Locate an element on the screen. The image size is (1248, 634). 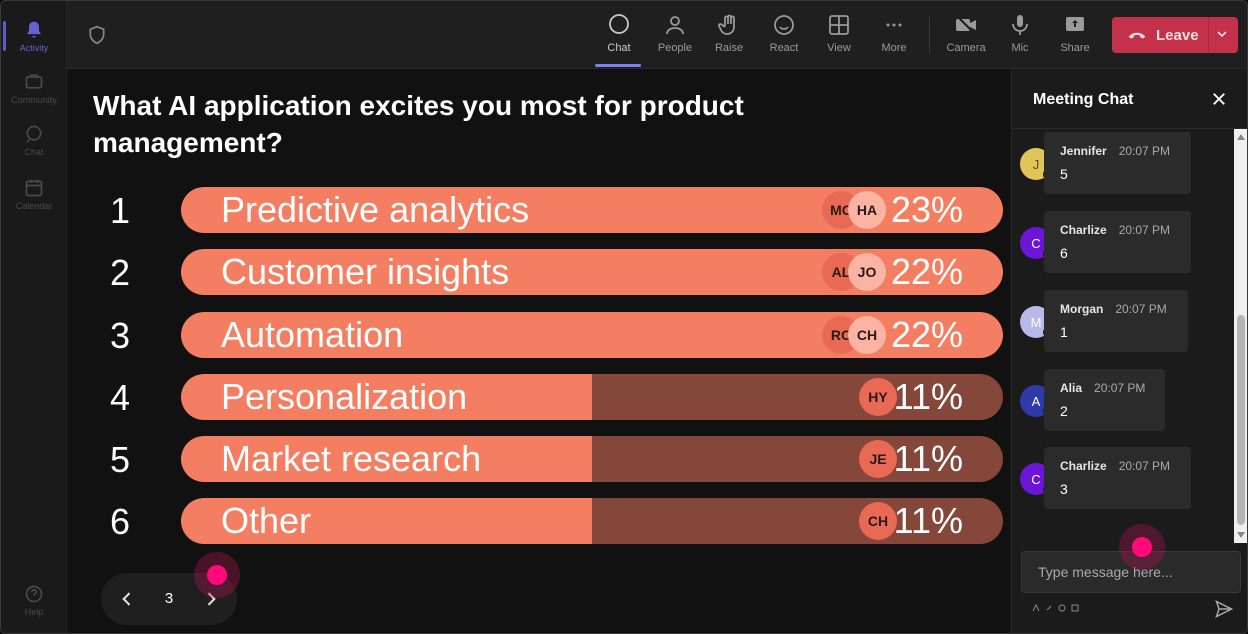
avatar-initial: M is located at coordinates (1036, 322).